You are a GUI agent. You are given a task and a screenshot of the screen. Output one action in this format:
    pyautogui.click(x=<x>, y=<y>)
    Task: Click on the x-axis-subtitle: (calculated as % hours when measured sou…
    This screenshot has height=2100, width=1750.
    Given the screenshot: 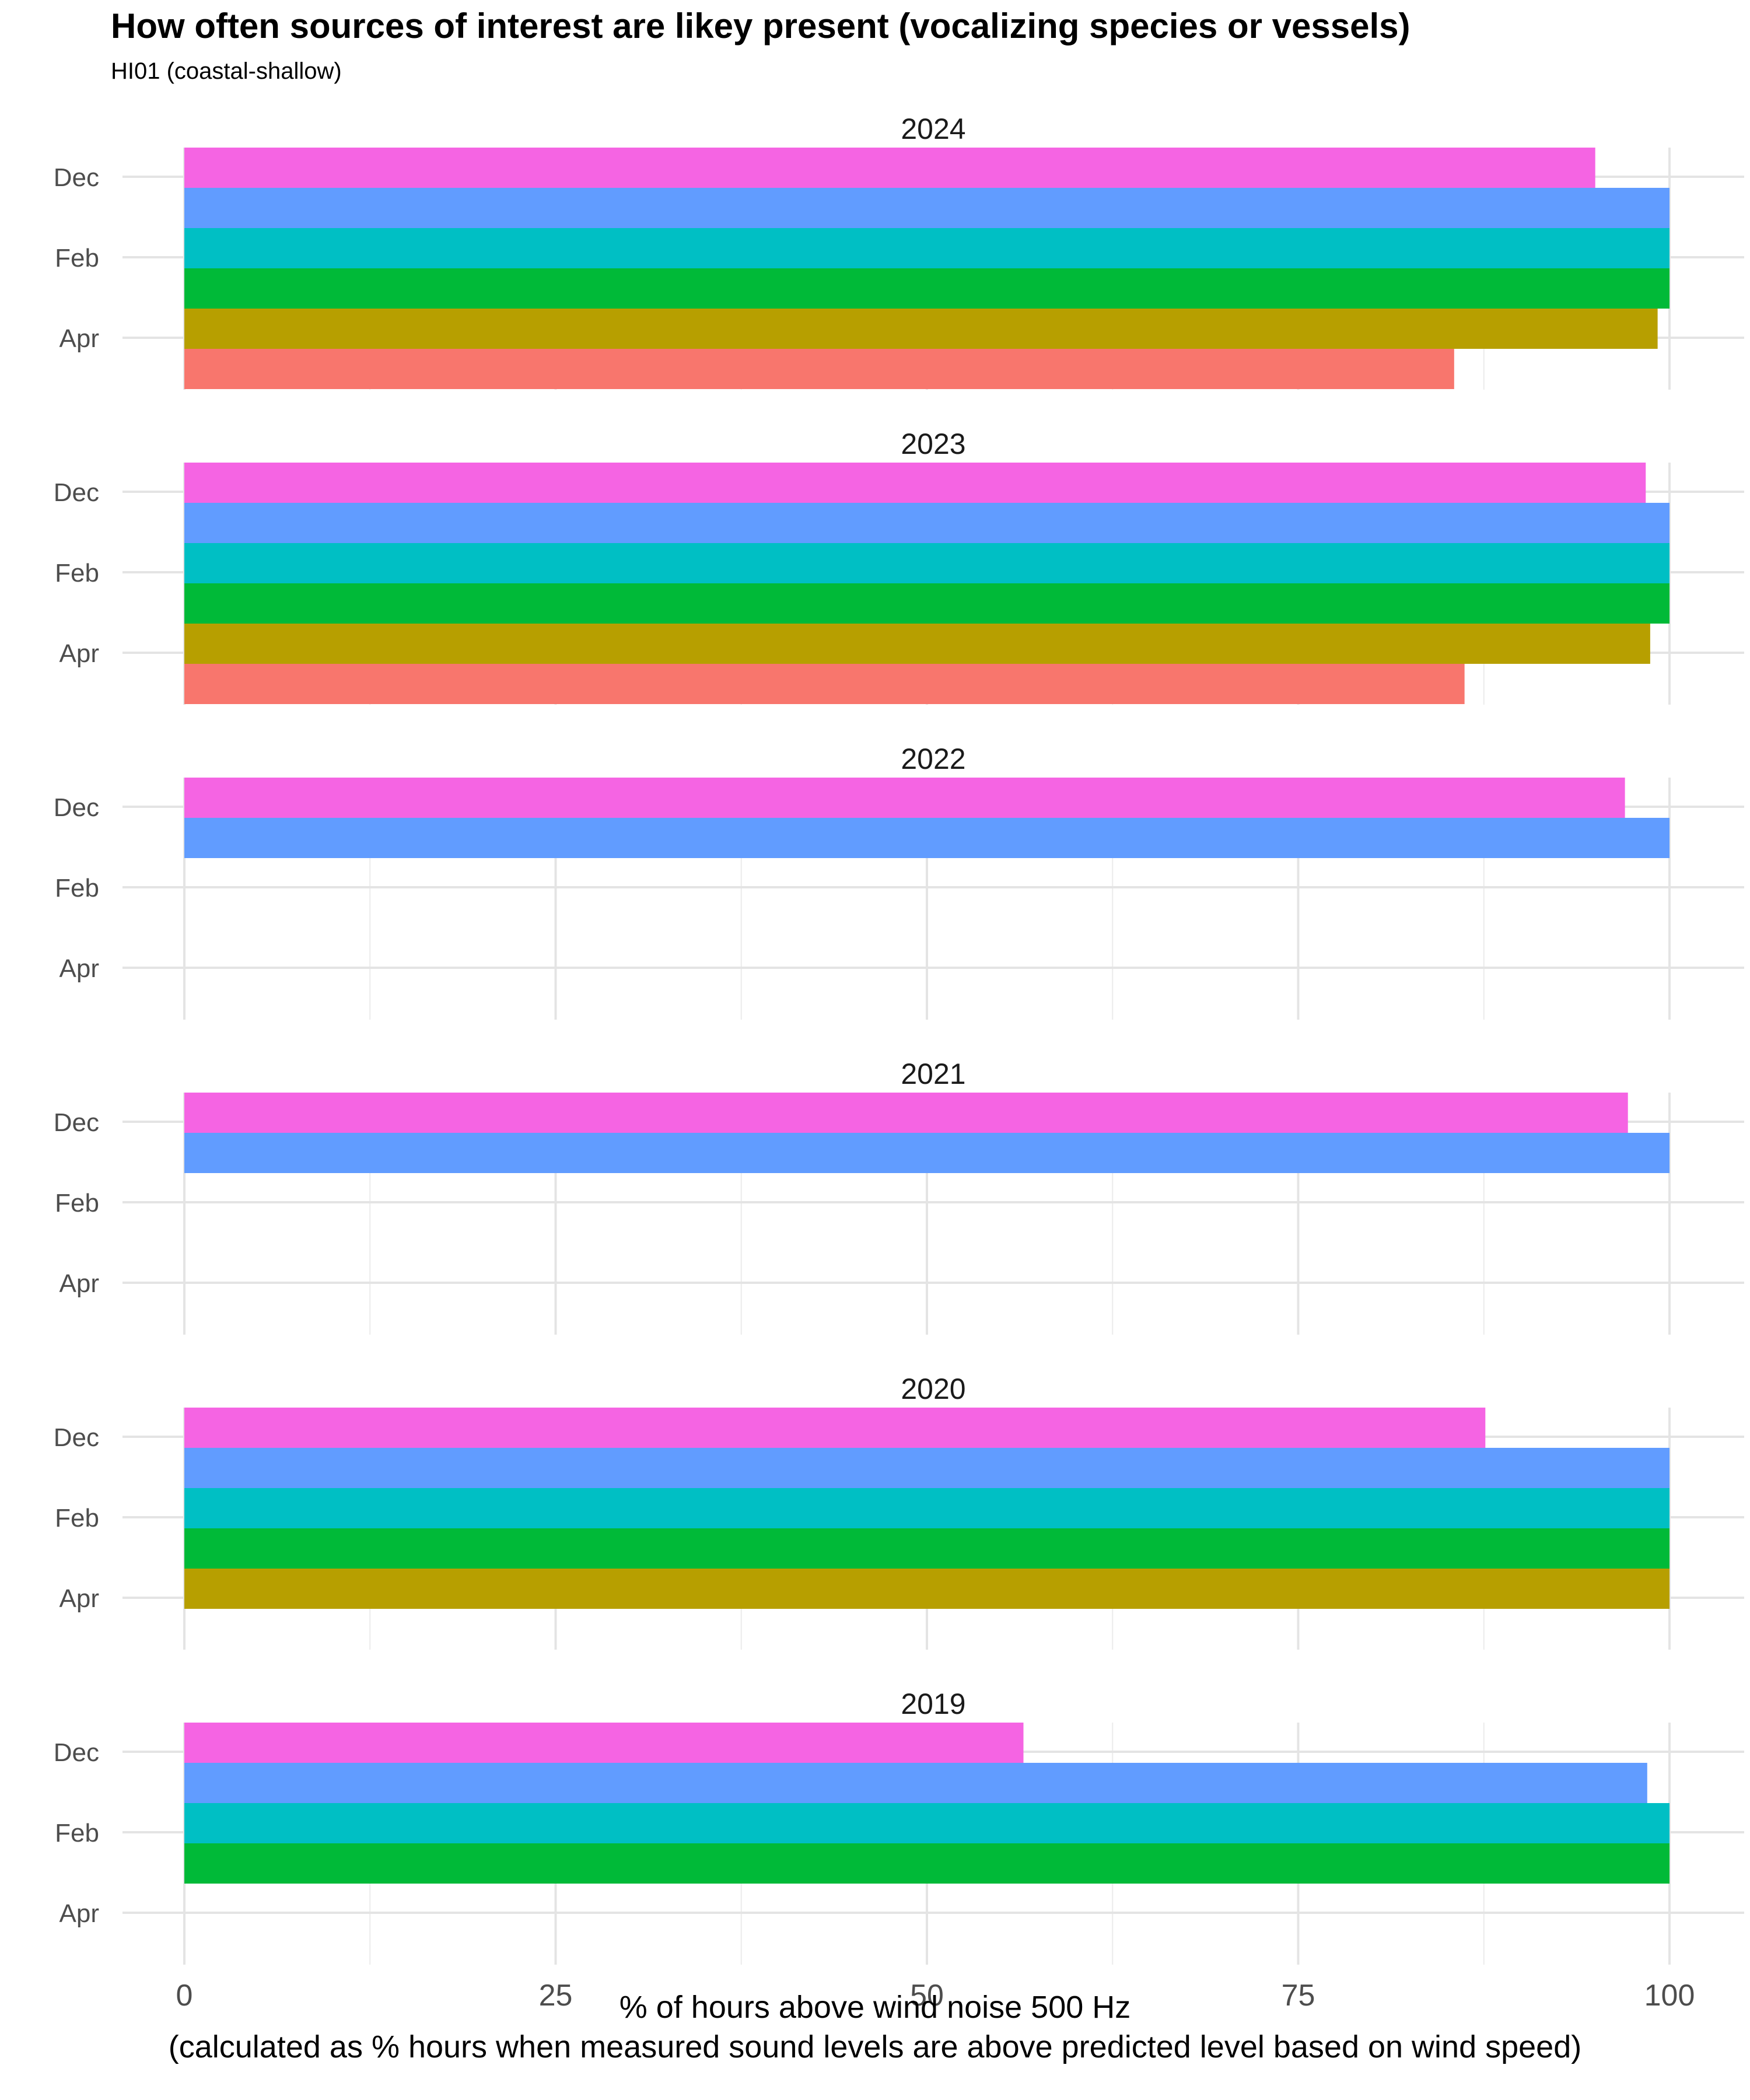 What is the action you would take?
    pyautogui.click(x=875, y=2046)
    